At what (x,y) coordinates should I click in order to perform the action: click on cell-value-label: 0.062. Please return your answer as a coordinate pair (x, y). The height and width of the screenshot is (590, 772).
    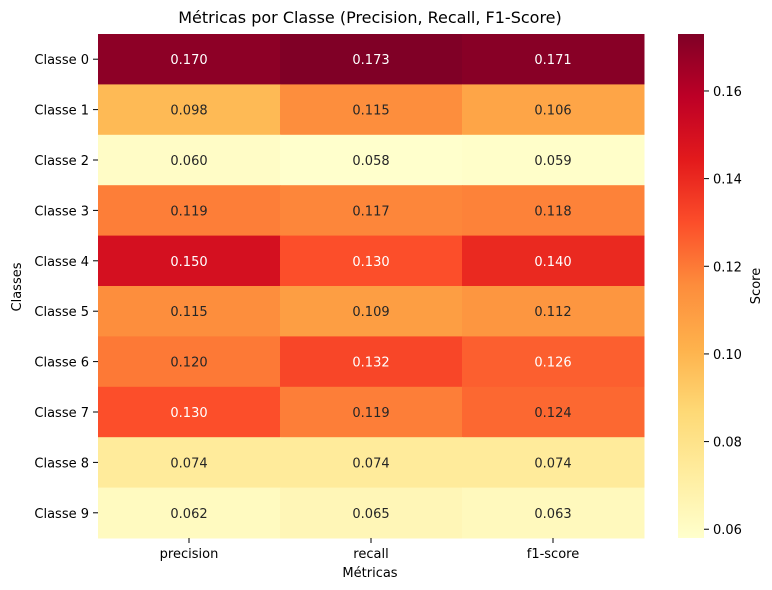
    Looking at the image, I should click on (188, 514).